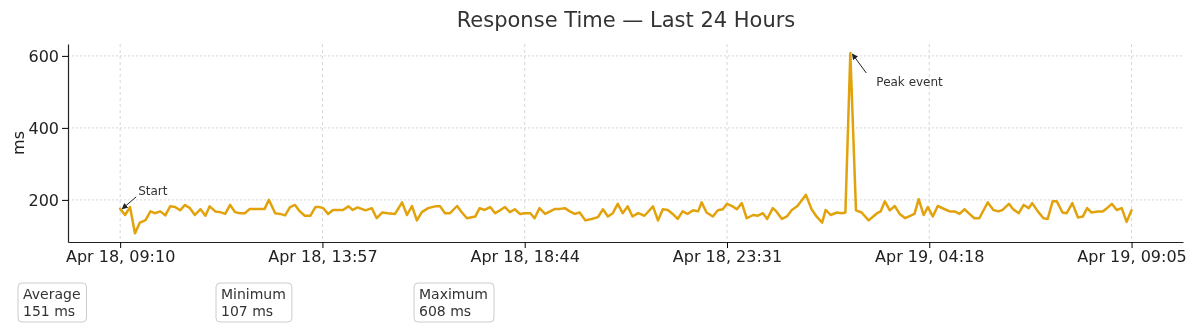 The height and width of the screenshot is (328, 1200). What do you see at coordinates (43, 200) in the screenshot?
I see `y-tick-label: 200` at bounding box center [43, 200].